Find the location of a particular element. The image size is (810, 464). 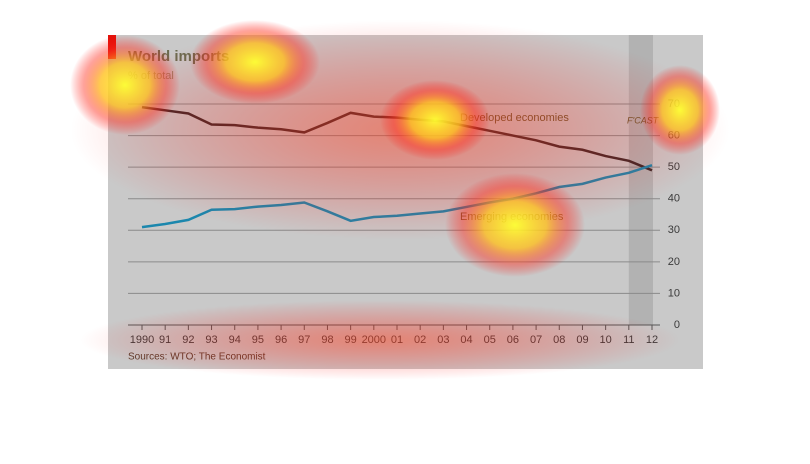

annotation: F'CAST is located at coordinates (643, 120).